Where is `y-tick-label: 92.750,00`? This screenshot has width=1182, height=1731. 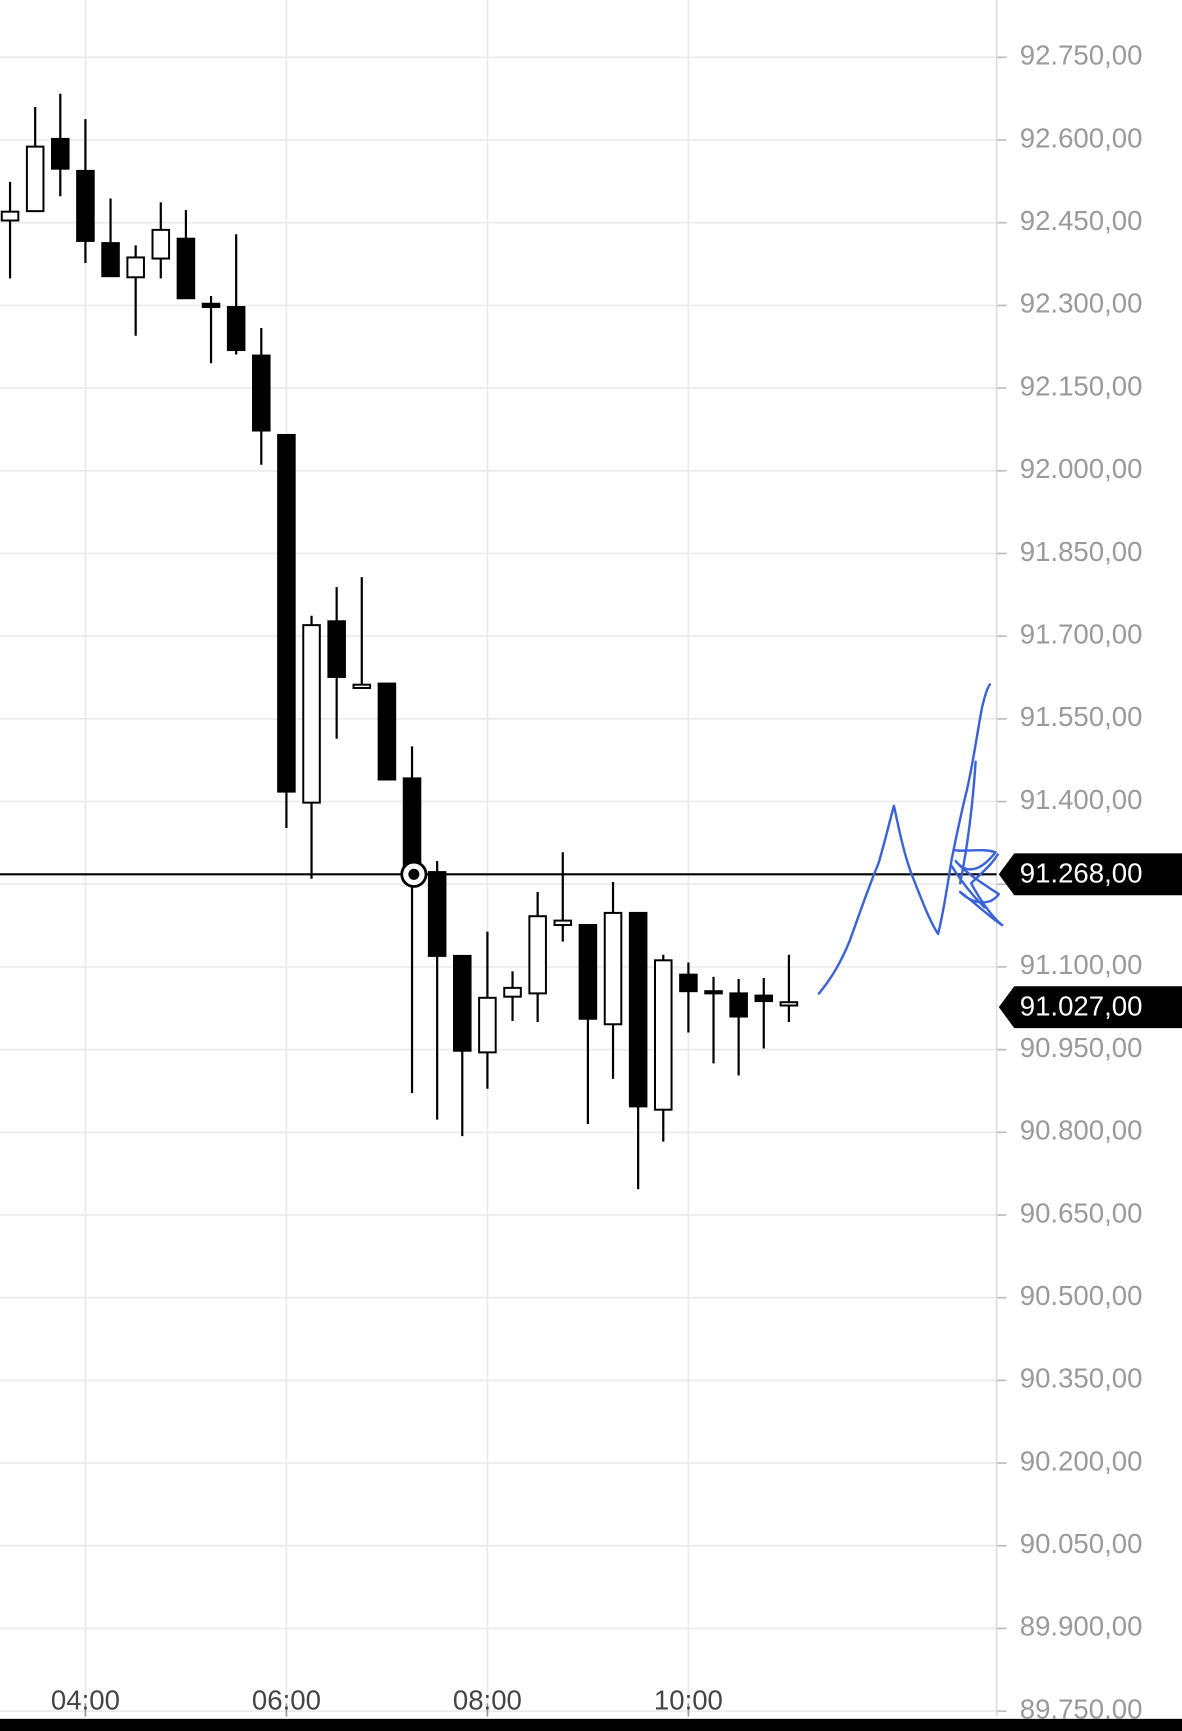 y-tick-label: 92.750,00 is located at coordinates (1081, 55).